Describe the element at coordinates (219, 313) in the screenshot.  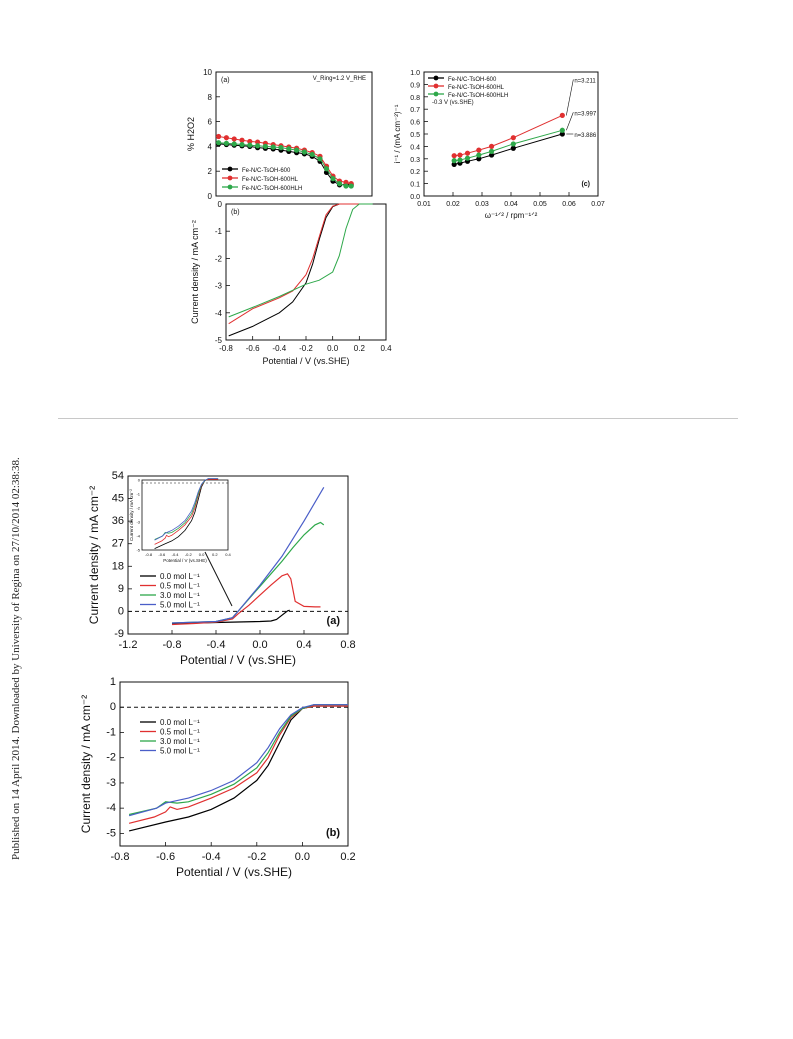
I see `y-tick-label: -4` at that location.